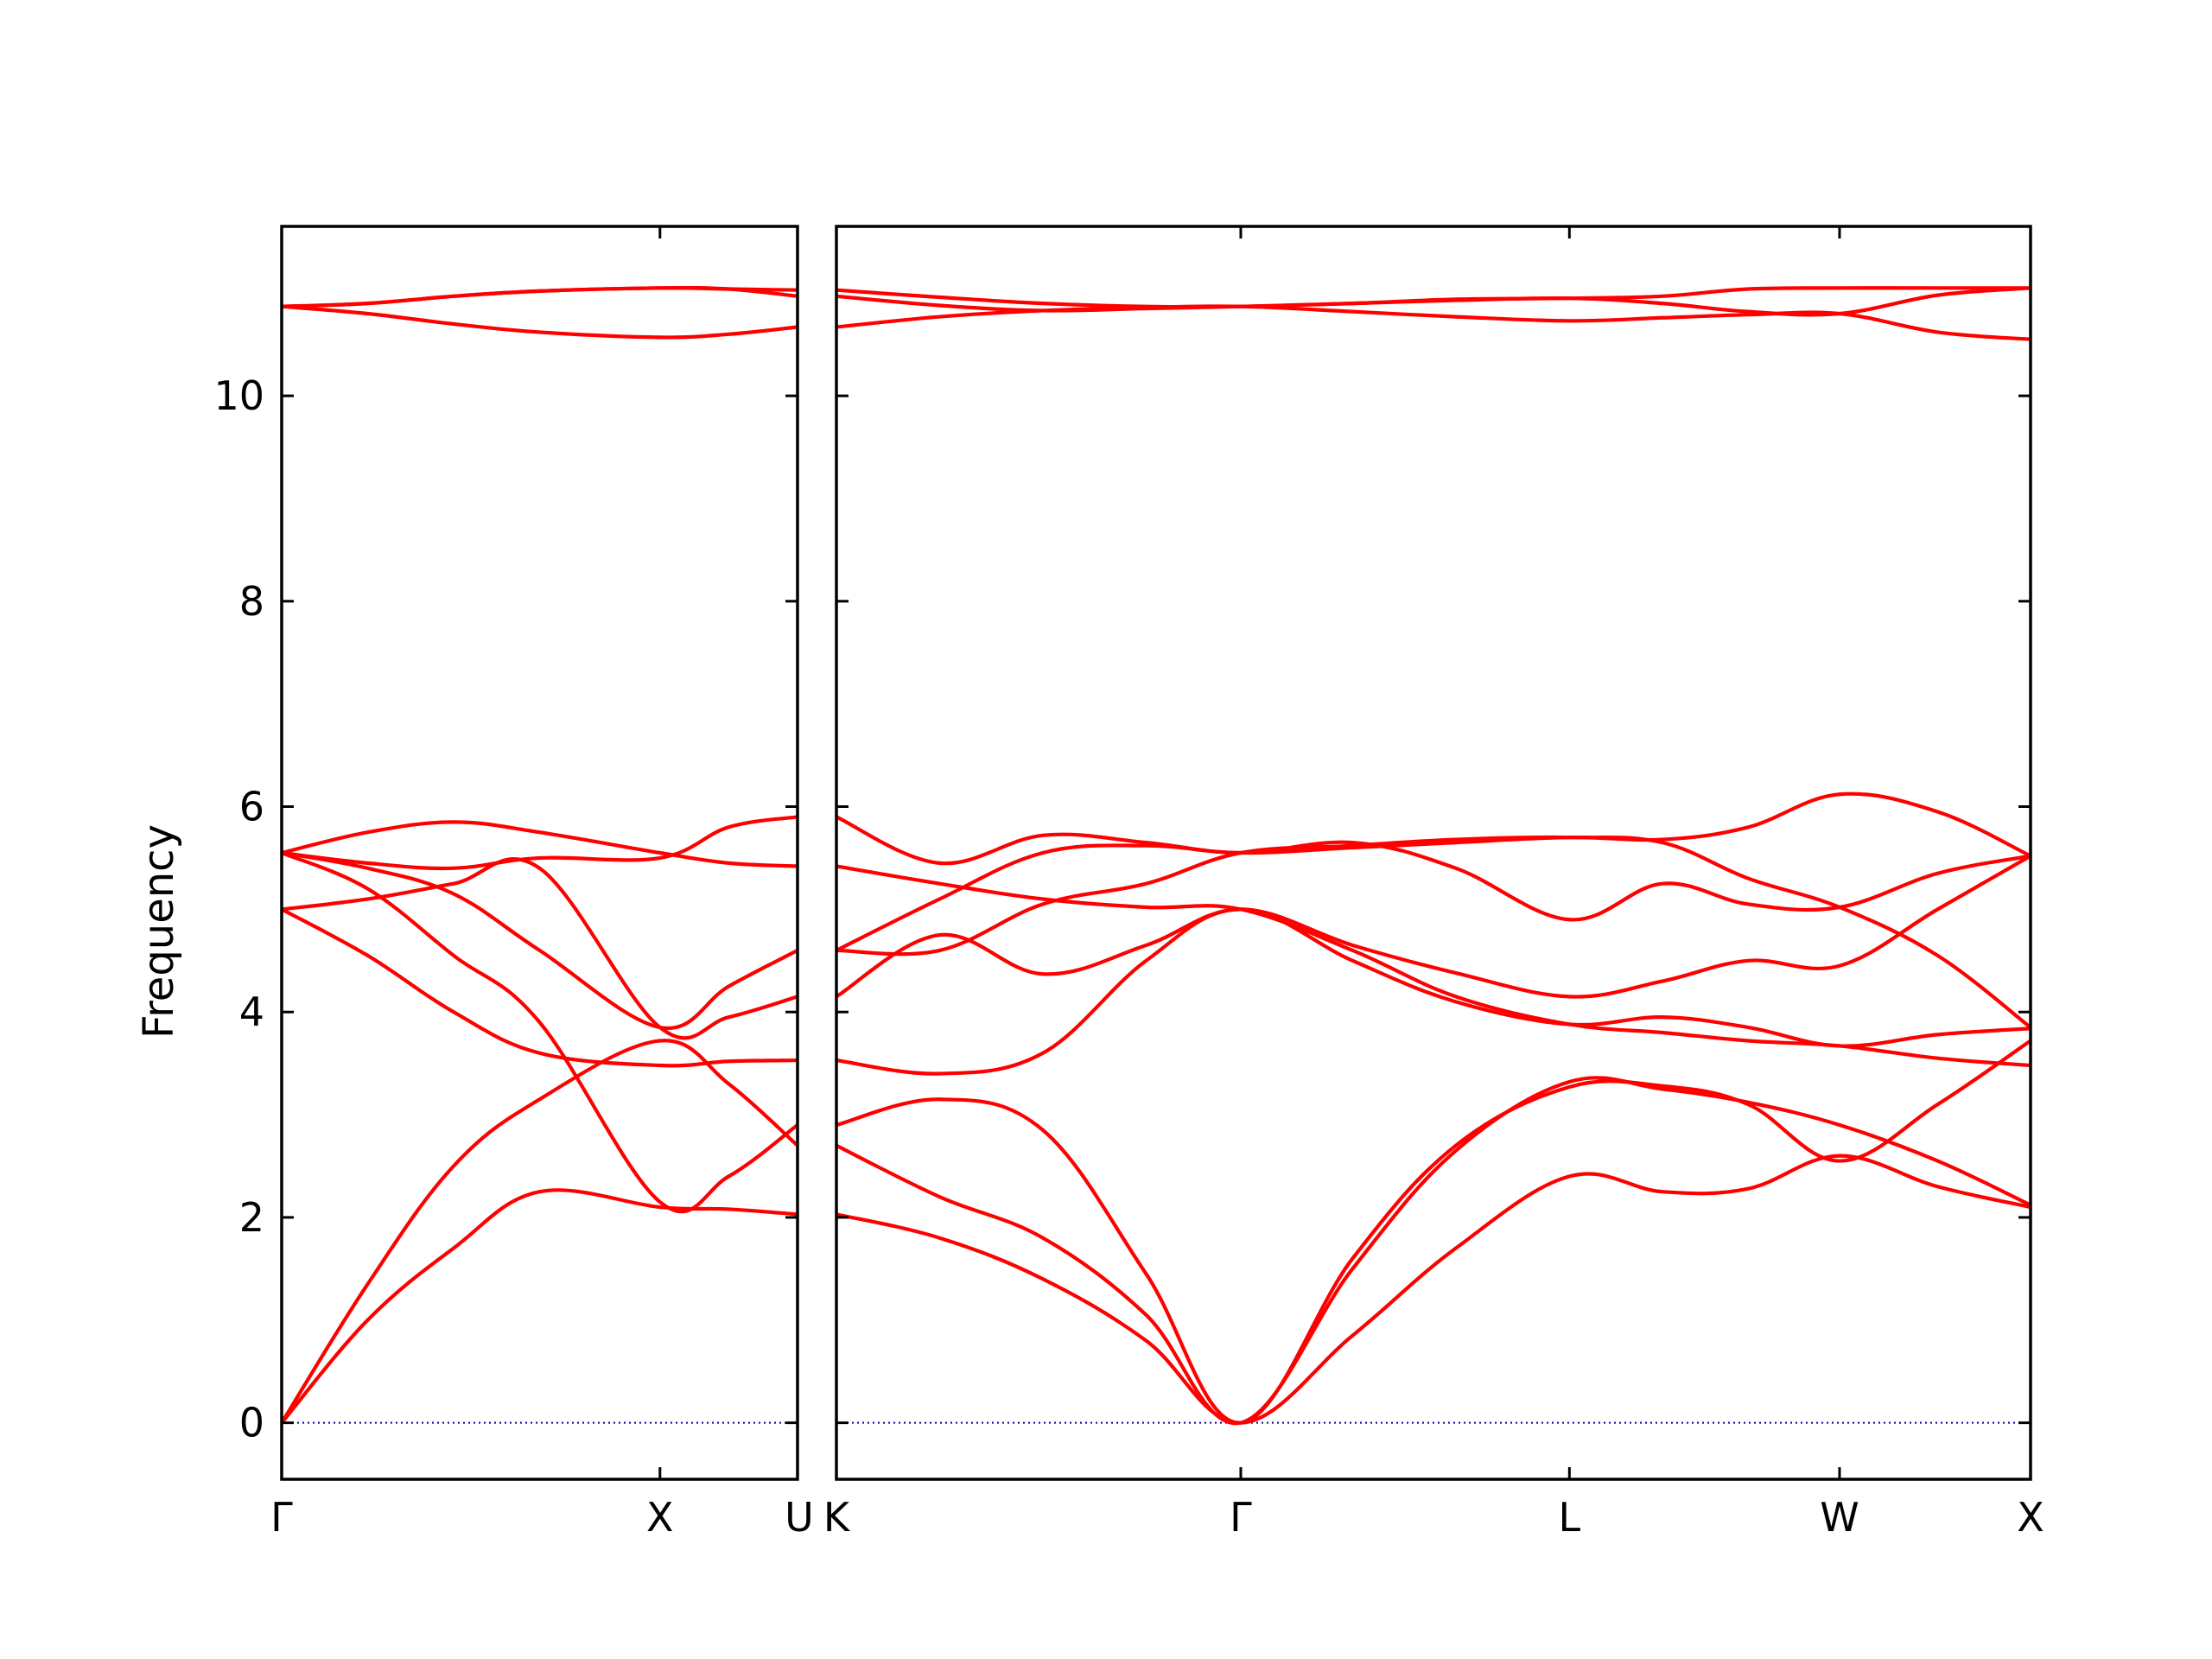 This screenshot has width=2212, height=1659. Describe the element at coordinates (1839, 1517) in the screenshot. I see `x-tick-label: W` at that location.